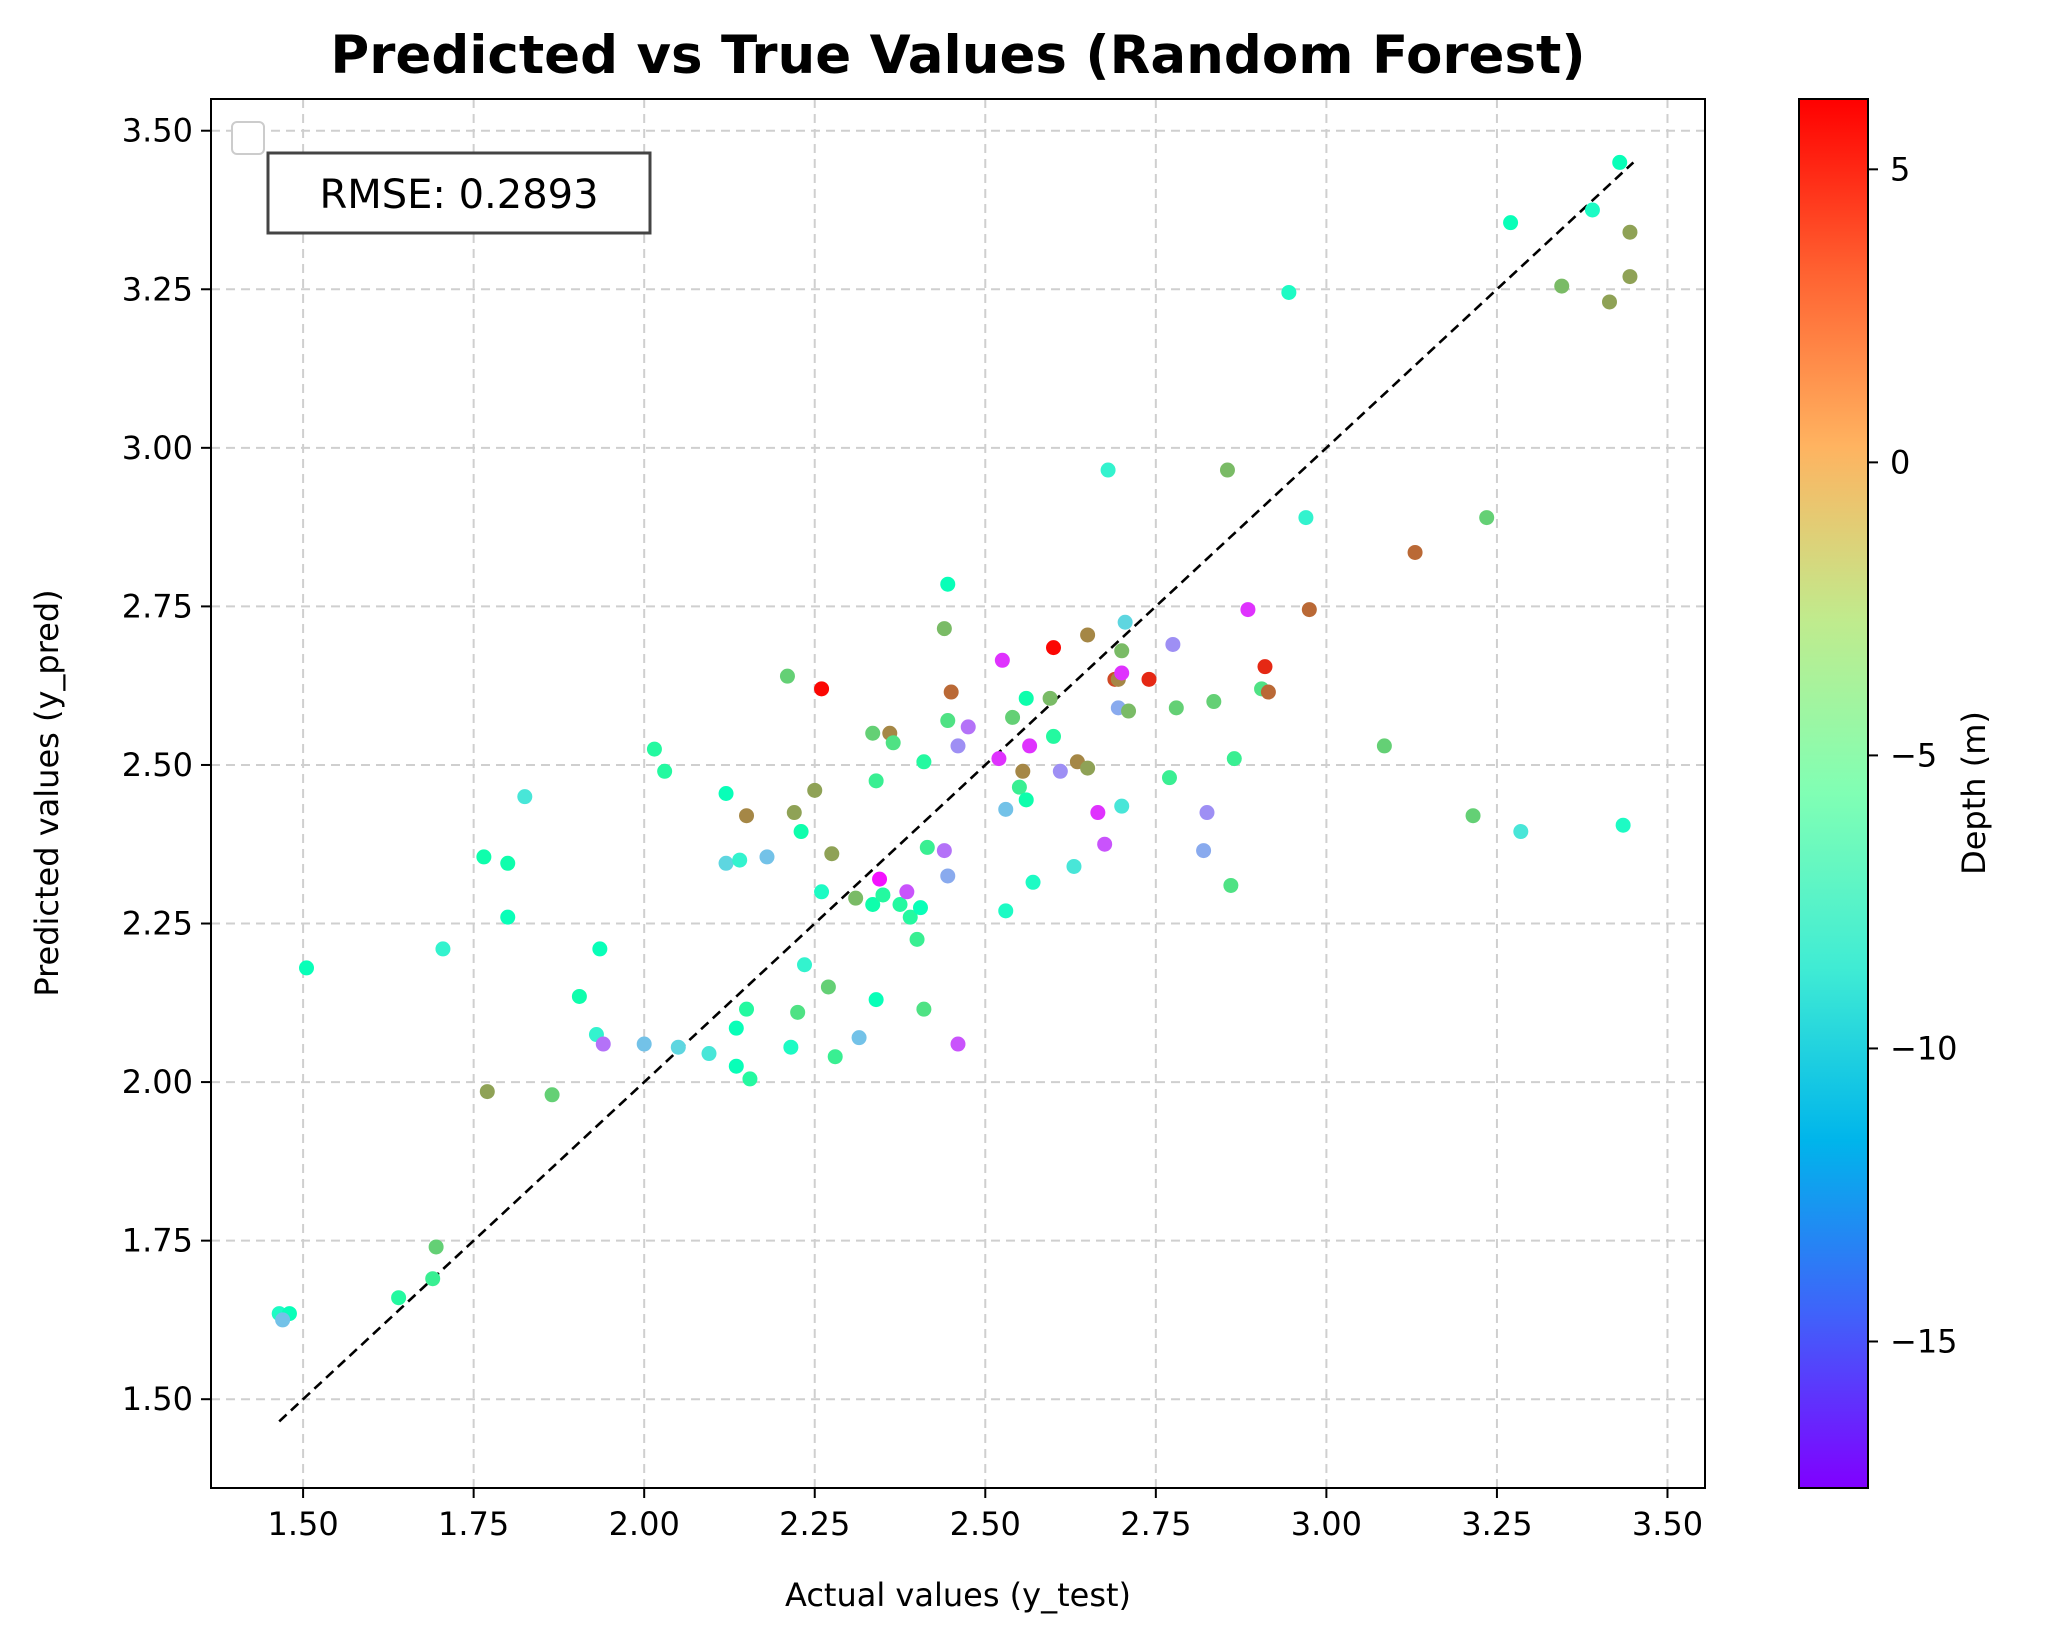 The image size is (2063, 1642). Describe the element at coordinates (1833, 793) in the screenshot. I see `colorbar` at that location.